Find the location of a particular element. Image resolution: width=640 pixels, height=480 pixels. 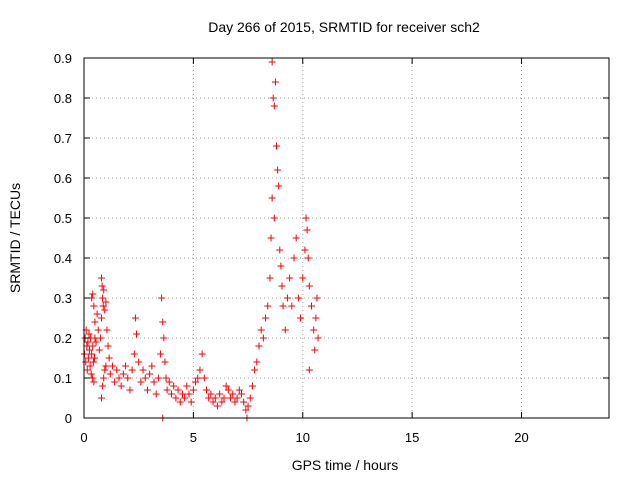

y-tick-label: 0.1 is located at coordinates (63, 378).